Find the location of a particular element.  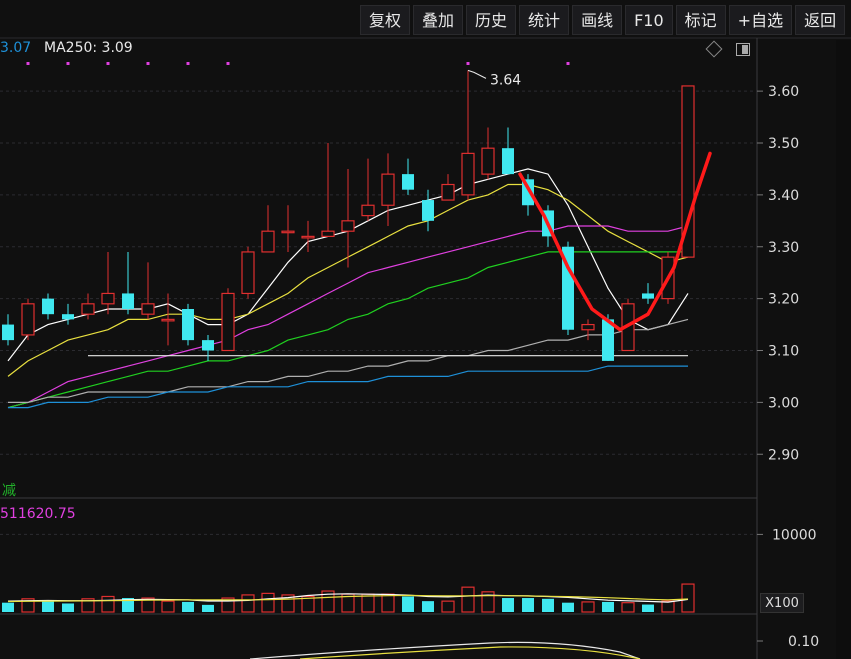

toolbar-button-statistics: 统计 is located at coordinates (544, 20).